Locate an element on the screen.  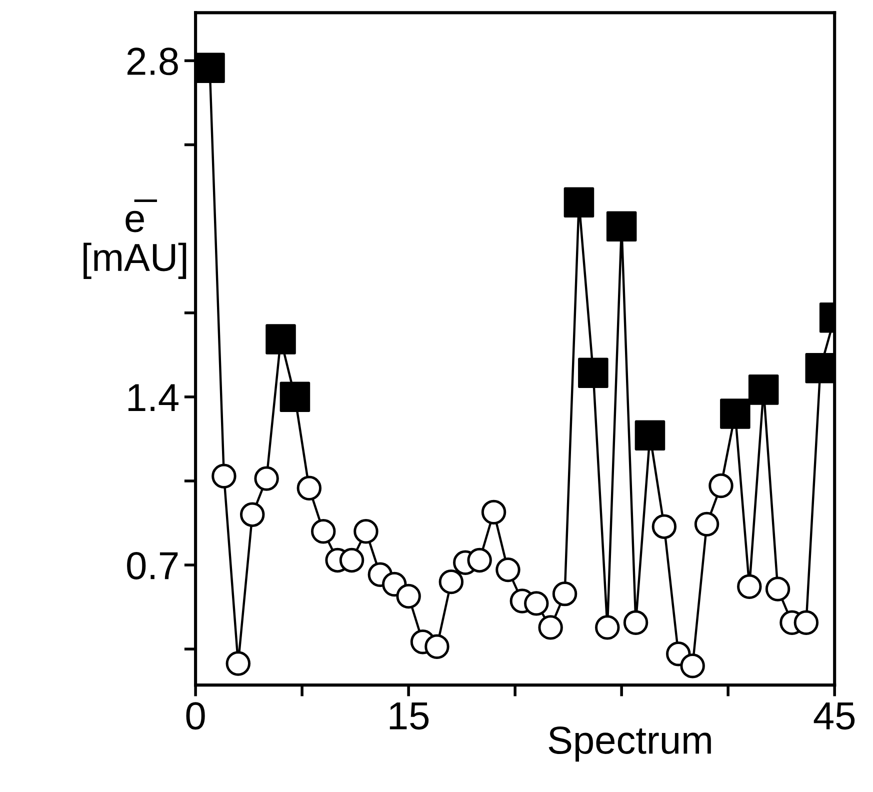
y-tick-label: 1.4 is located at coordinates (153, 397).